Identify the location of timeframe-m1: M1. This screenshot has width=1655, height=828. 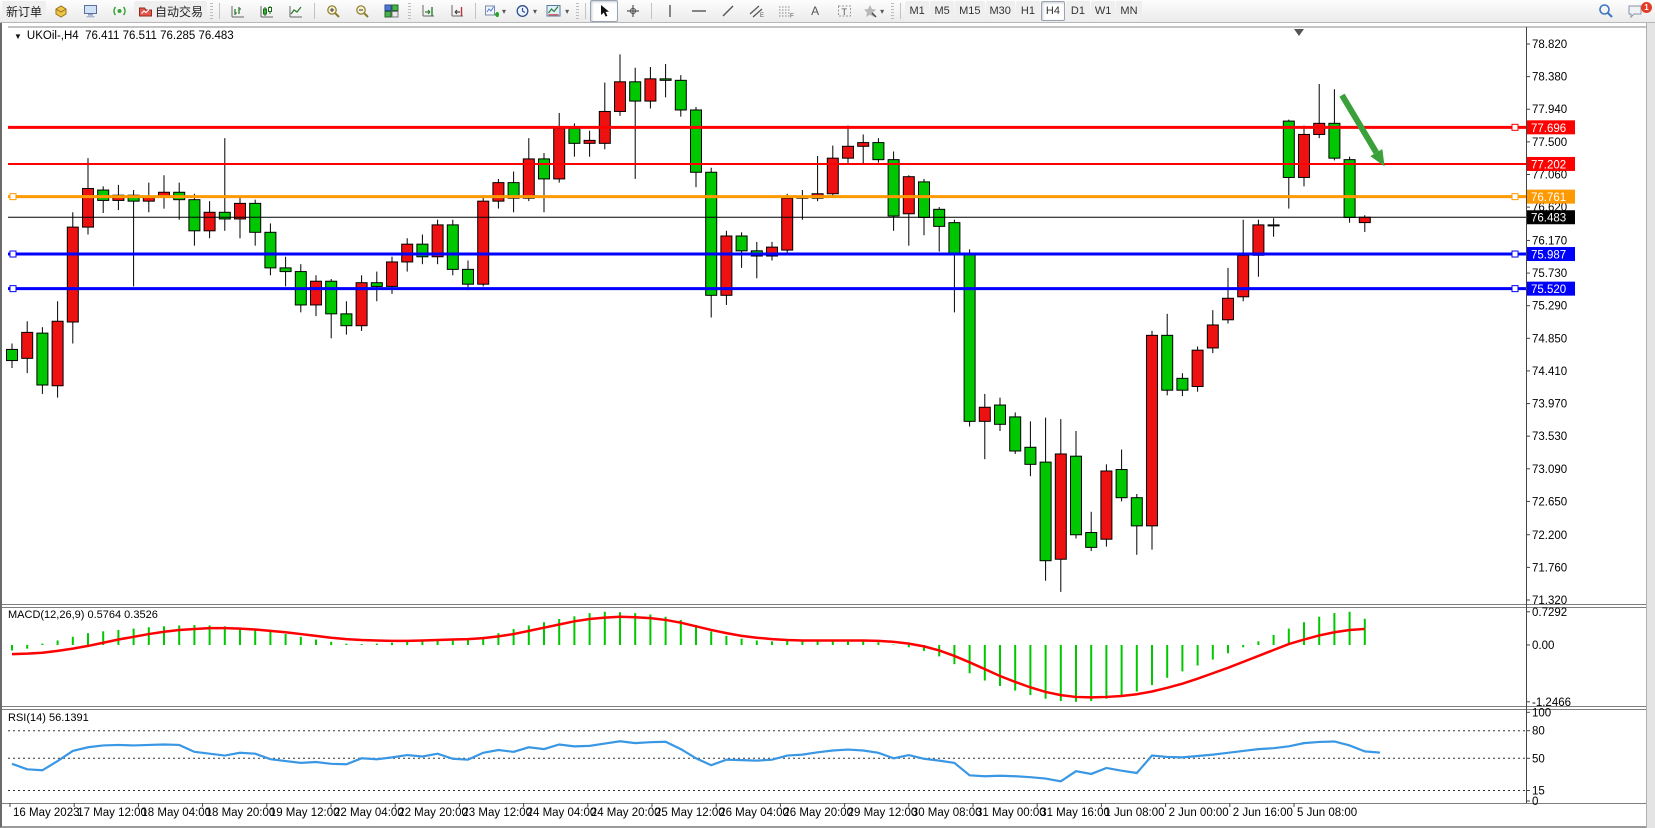
(917, 11).